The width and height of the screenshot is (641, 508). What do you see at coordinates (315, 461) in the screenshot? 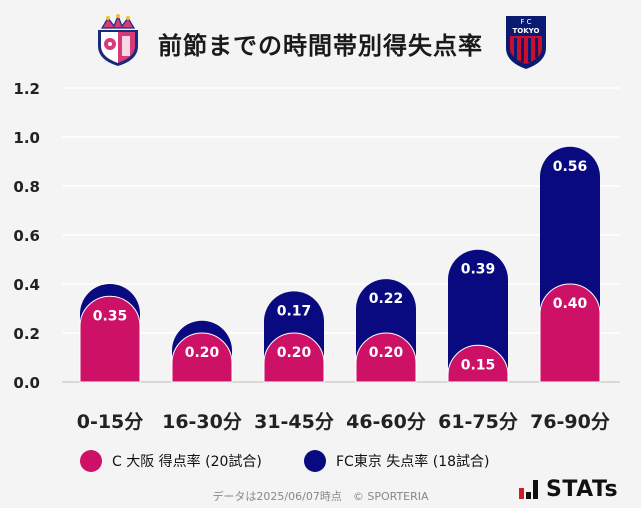
I see `legend-swatch-fctokyo` at bounding box center [315, 461].